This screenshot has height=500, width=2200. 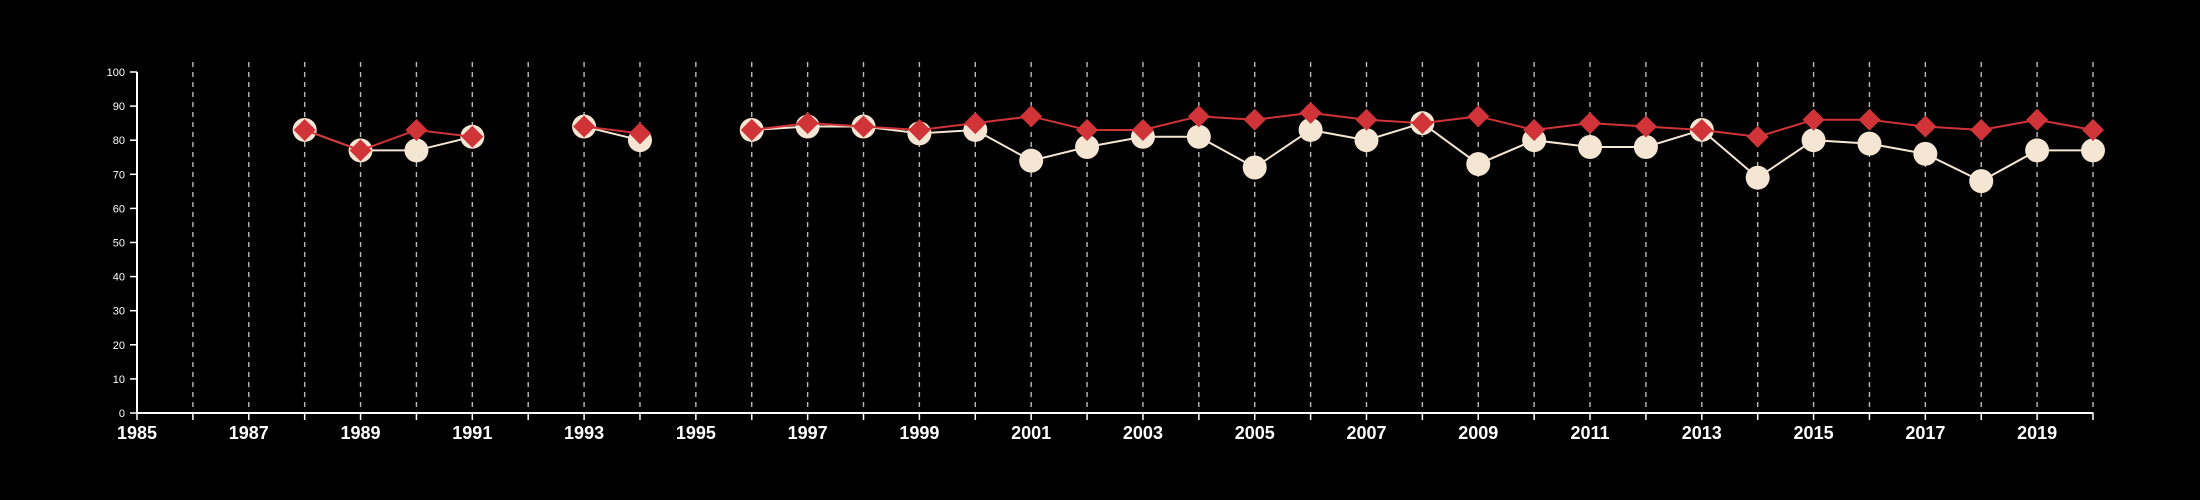 I want to click on x-tick-label: 2007, so click(x=1366, y=433).